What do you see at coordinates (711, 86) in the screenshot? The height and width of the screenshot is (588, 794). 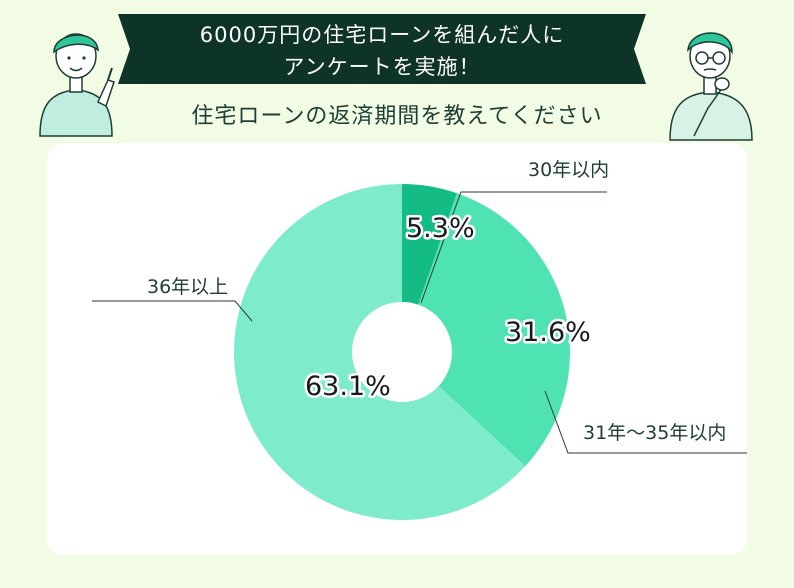 I see `person-thinking-icon` at bounding box center [711, 86].